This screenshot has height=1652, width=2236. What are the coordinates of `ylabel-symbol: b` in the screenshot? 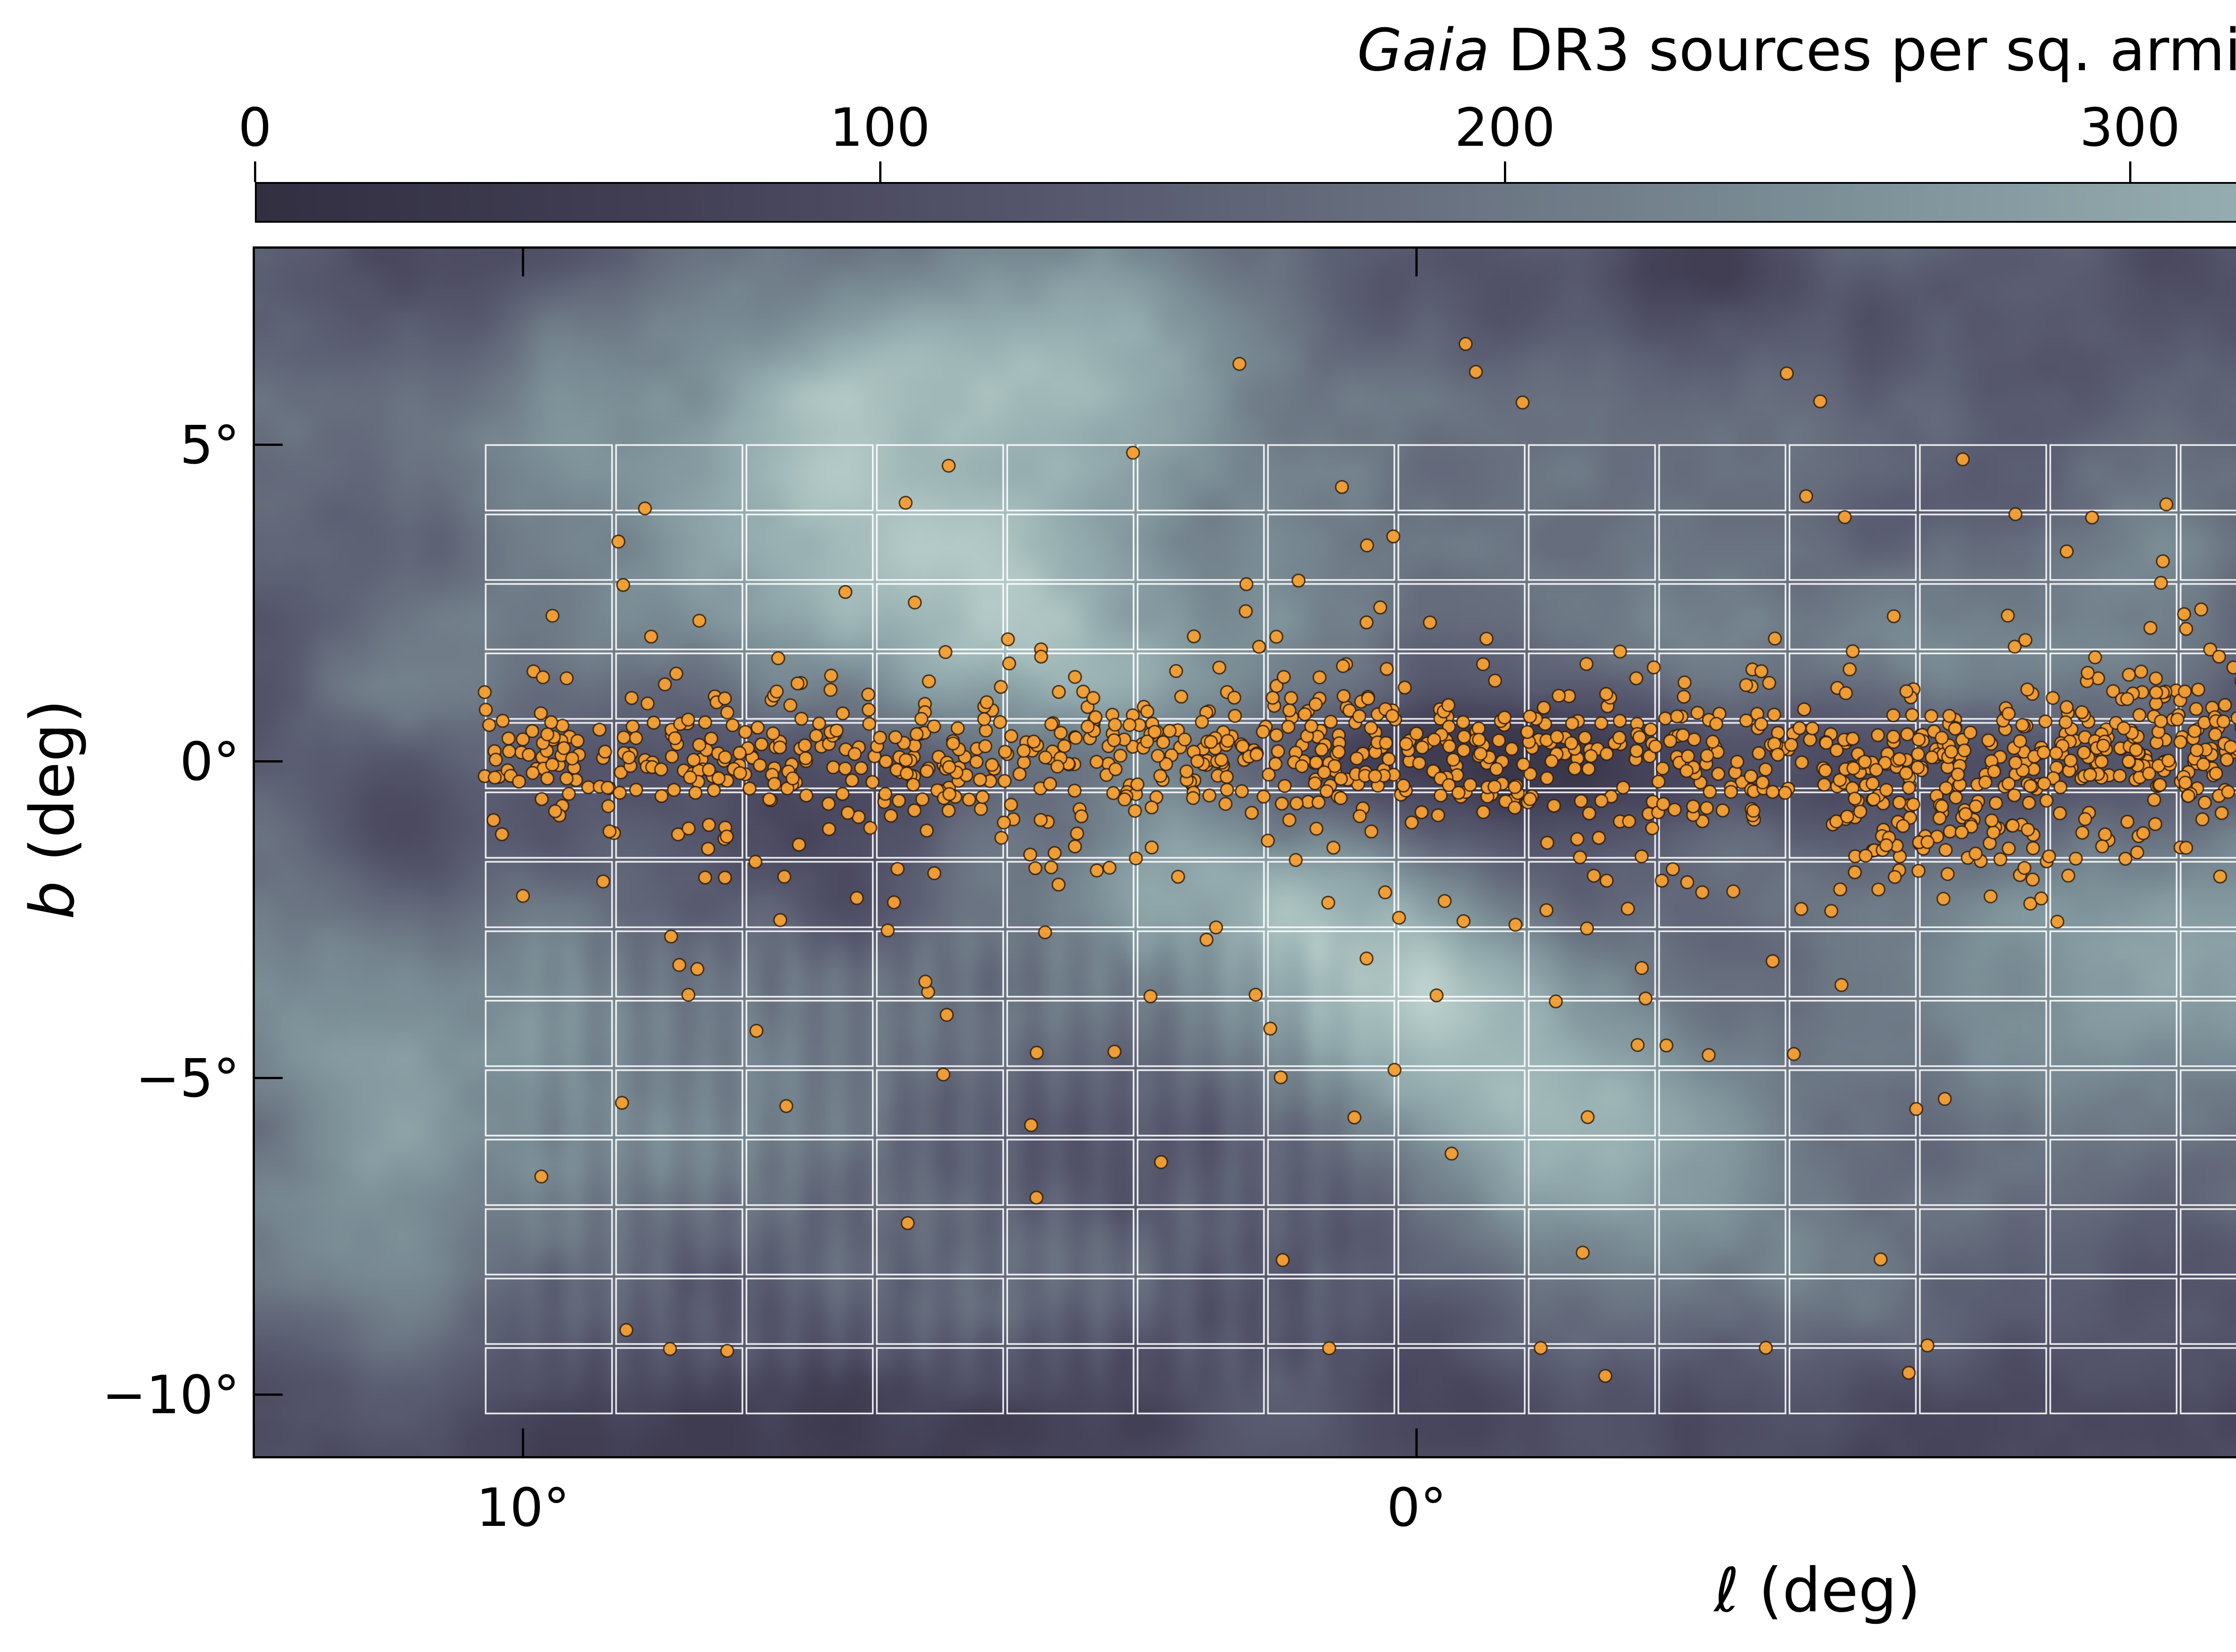 It's located at (53, 901).